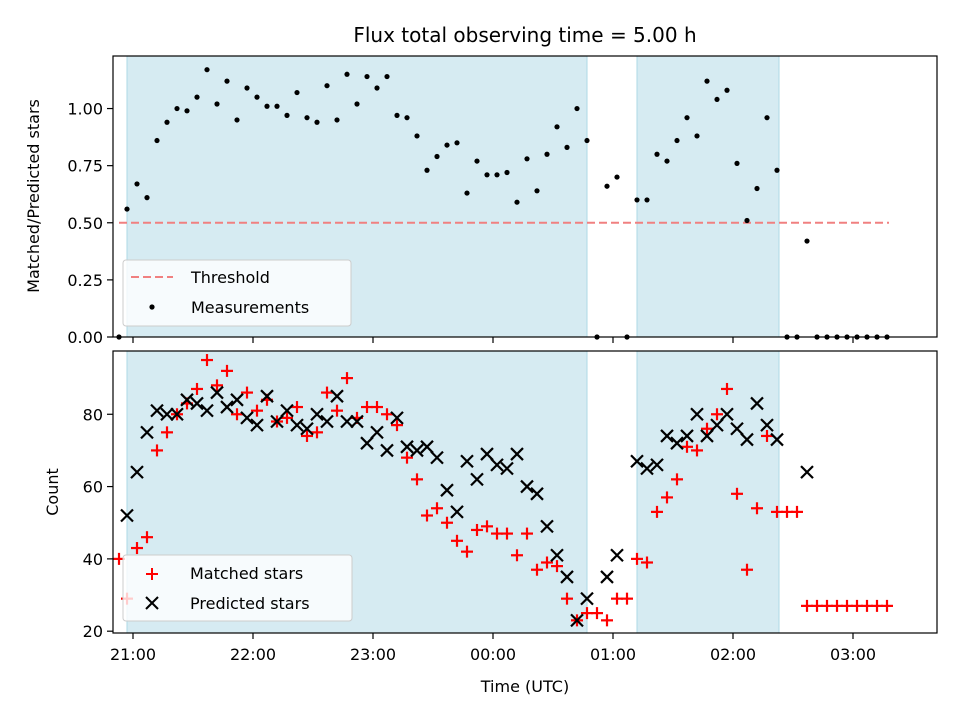  Describe the element at coordinates (152, 574) in the screenshot. I see `legend-matched-swatch` at that location.